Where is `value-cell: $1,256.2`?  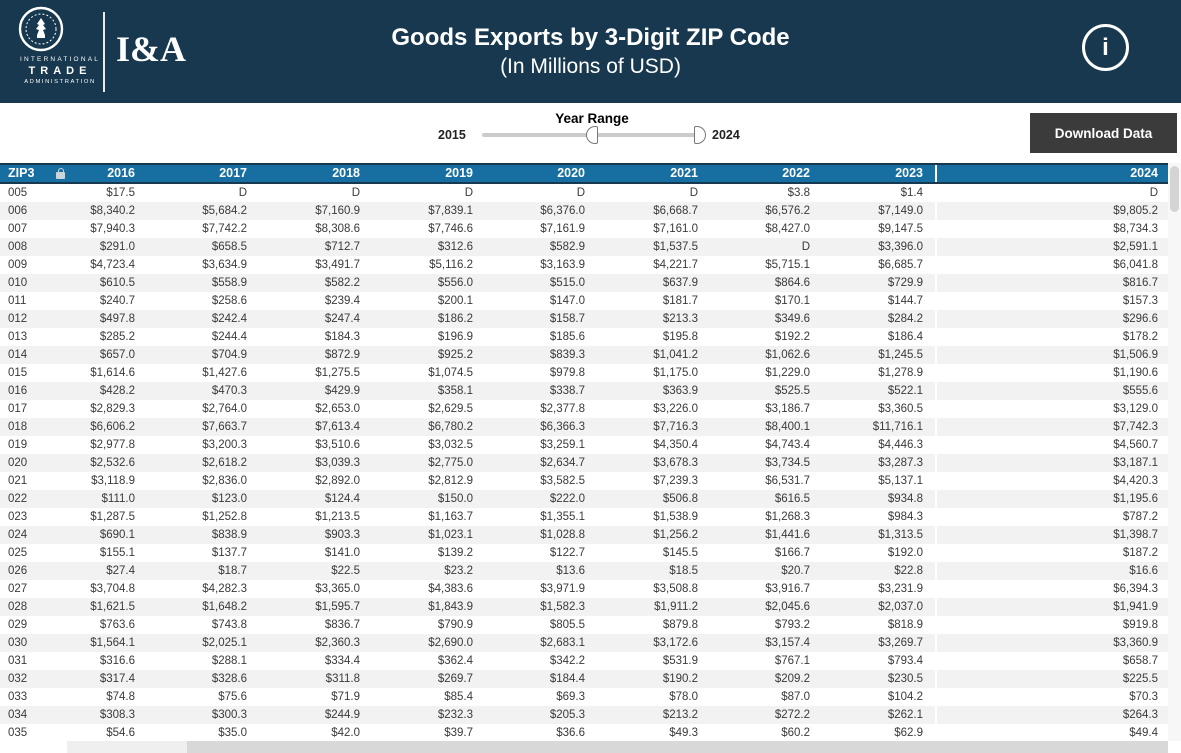
value-cell: $1,256.2 is located at coordinates (675, 535).